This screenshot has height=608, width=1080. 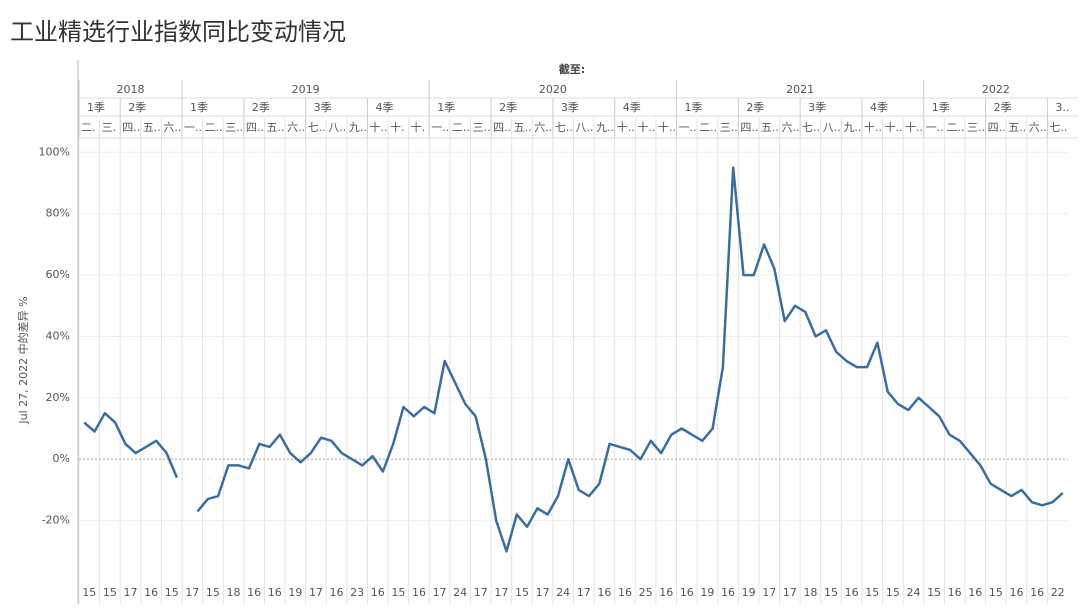 I want to click on month-label: 十., so click(x=418, y=127).